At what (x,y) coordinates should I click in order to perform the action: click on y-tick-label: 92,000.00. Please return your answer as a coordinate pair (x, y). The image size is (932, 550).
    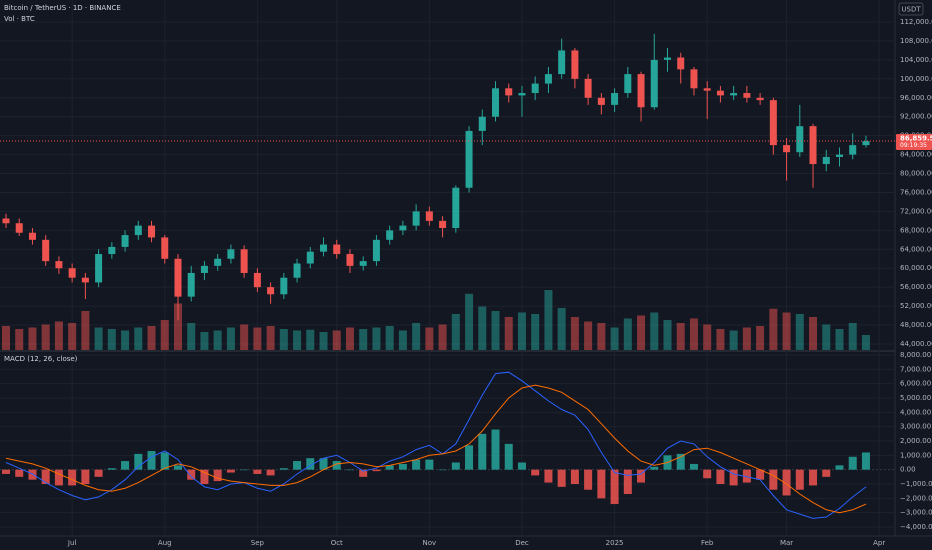
    Looking at the image, I should click on (916, 117).